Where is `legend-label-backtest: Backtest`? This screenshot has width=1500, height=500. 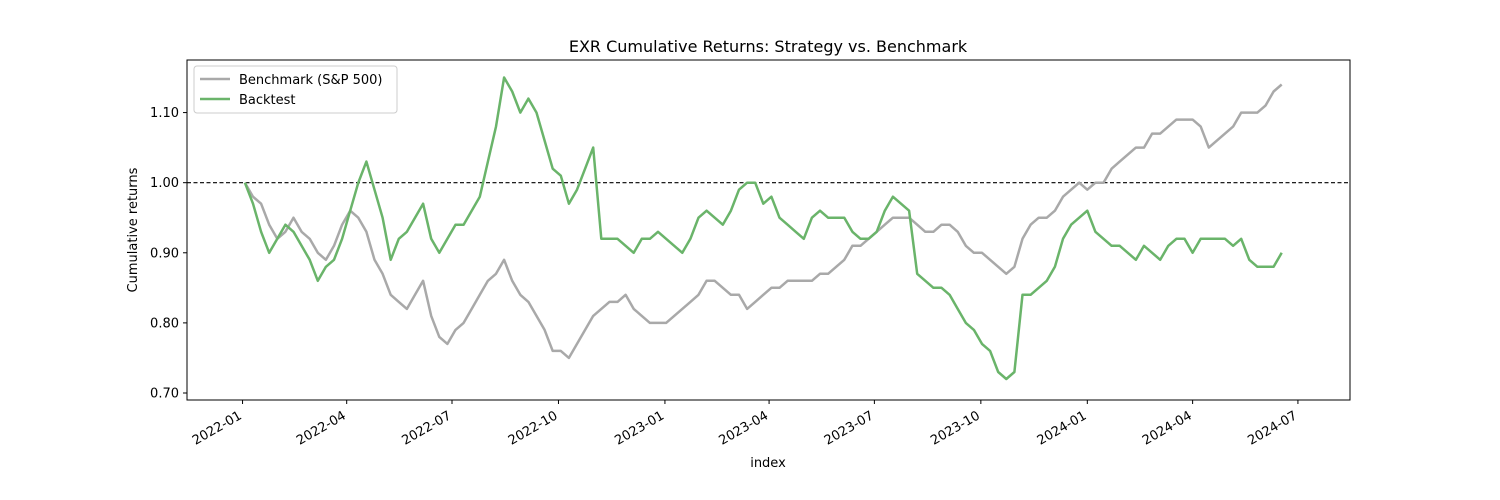
legend-label-backtest: Backtest is located at coordinates (267, 100).